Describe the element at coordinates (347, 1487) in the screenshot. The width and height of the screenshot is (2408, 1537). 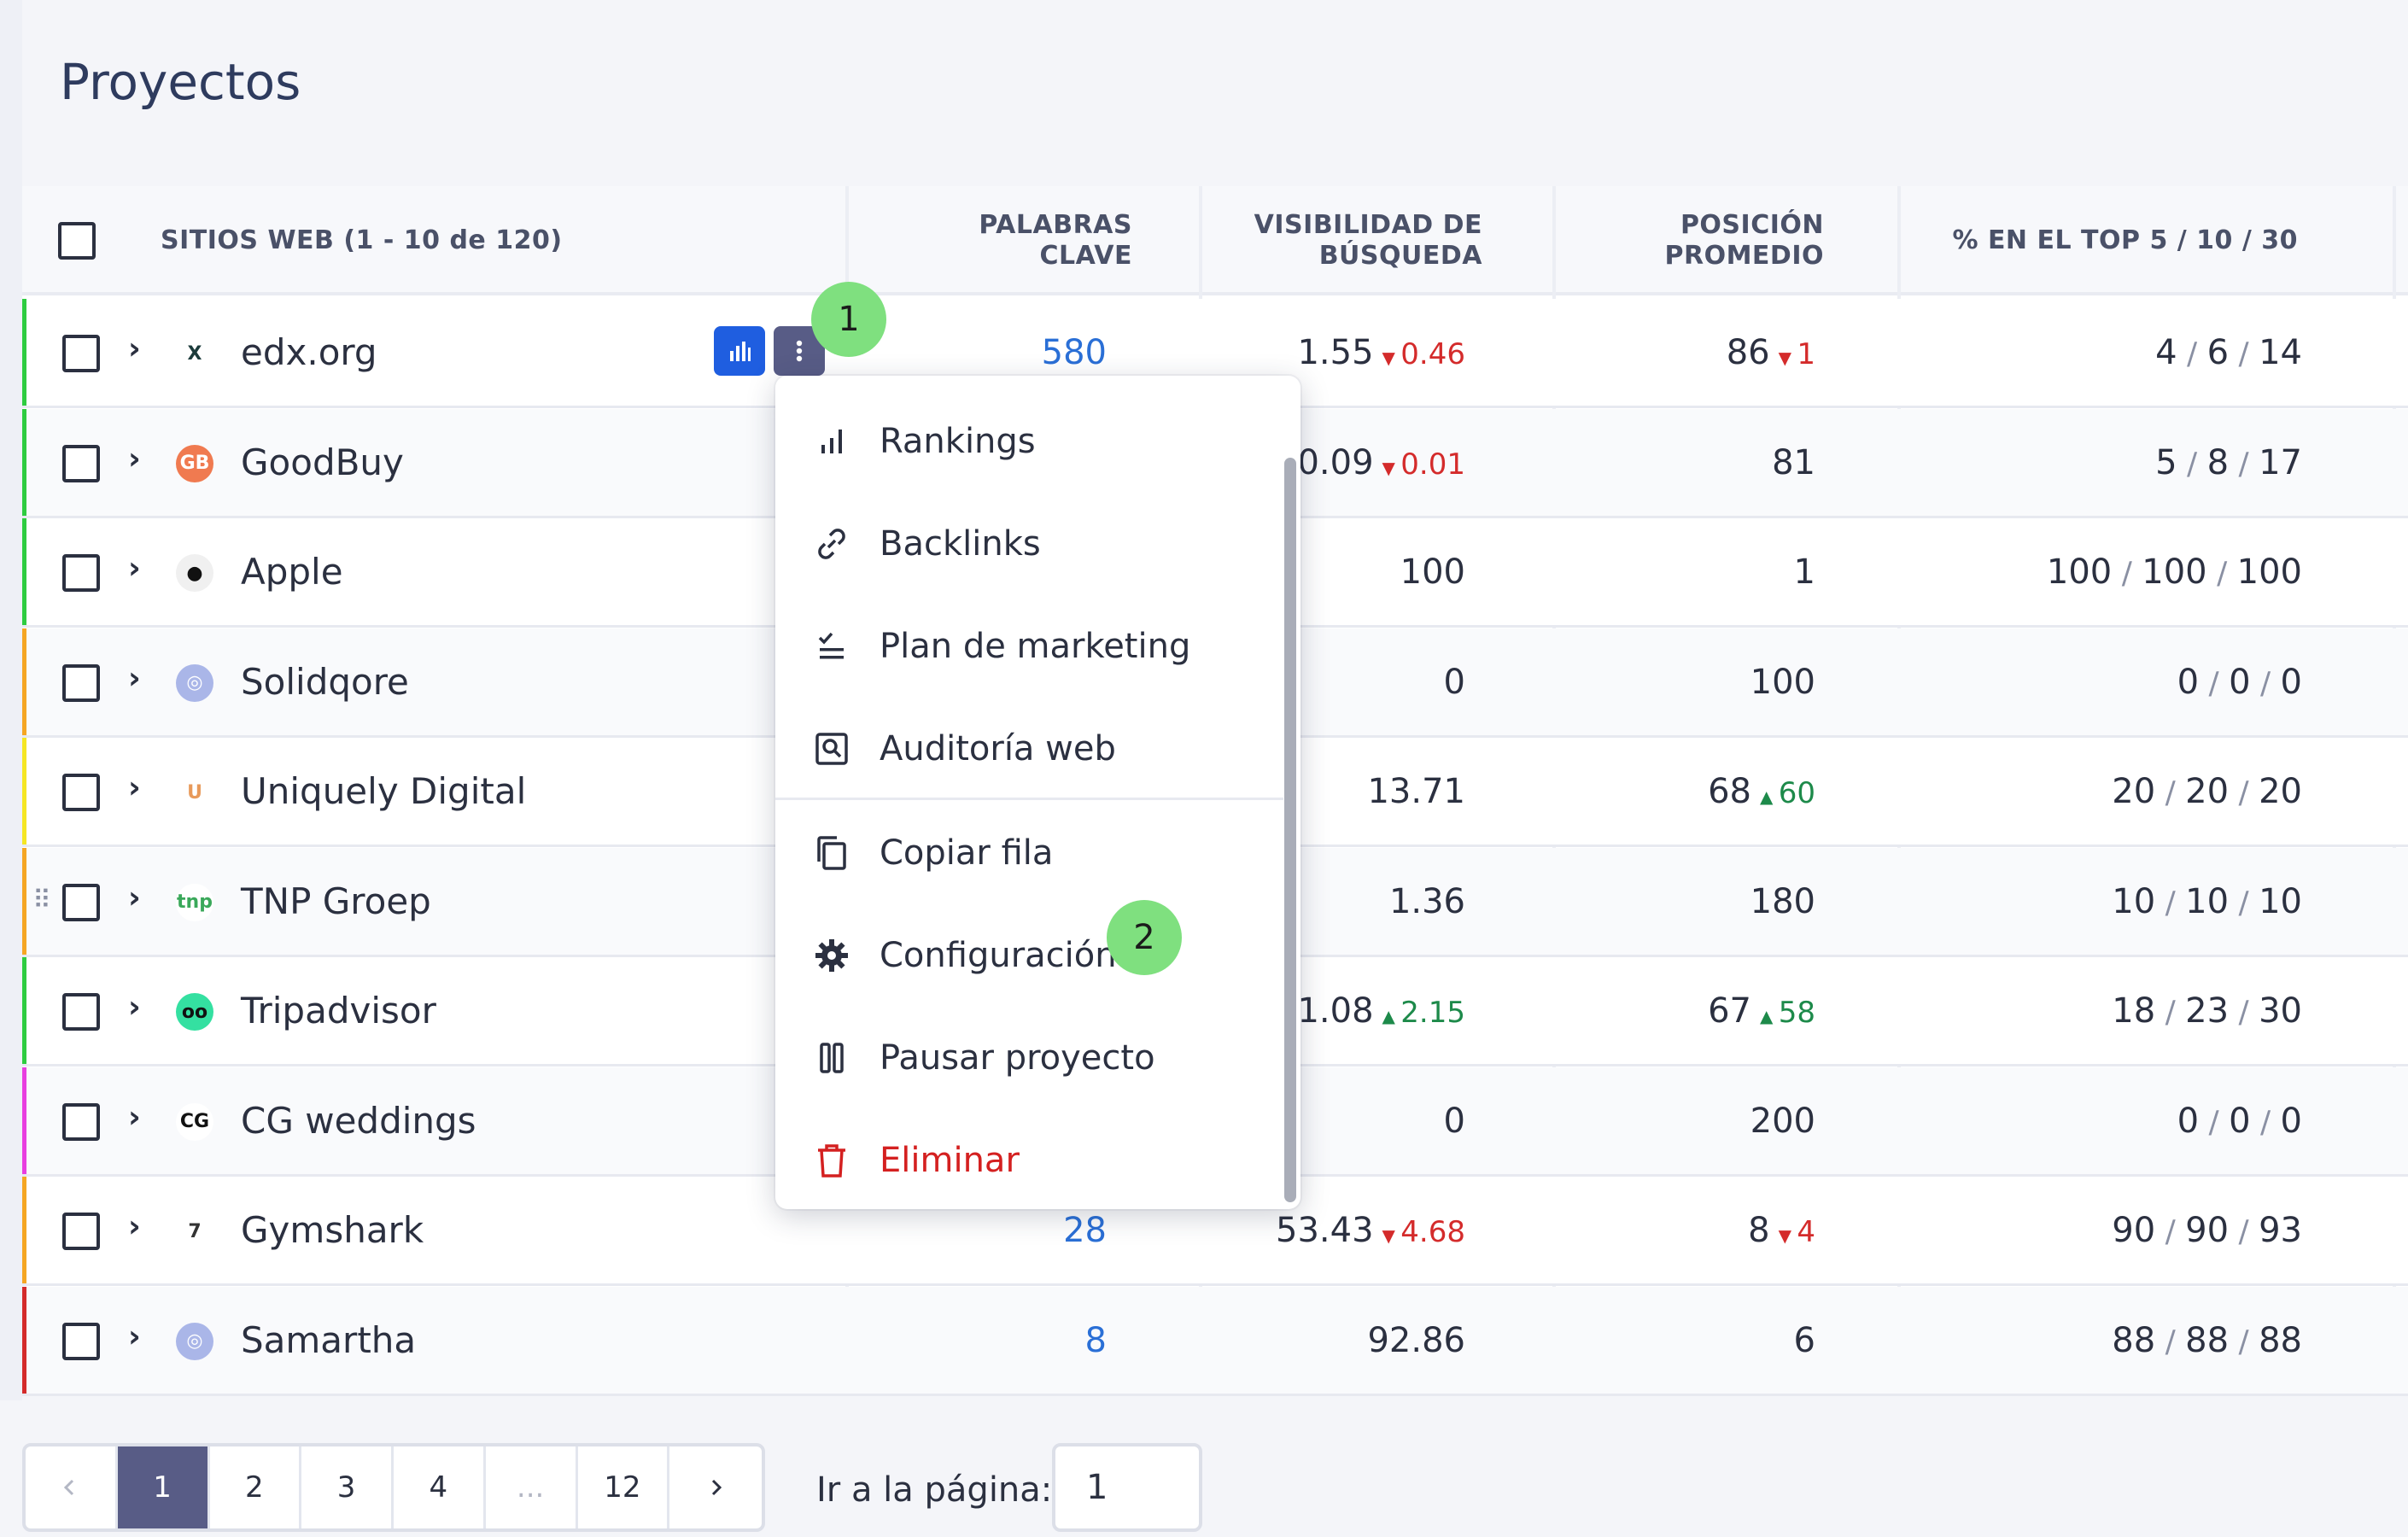
I see `page-button: 3` at that location.